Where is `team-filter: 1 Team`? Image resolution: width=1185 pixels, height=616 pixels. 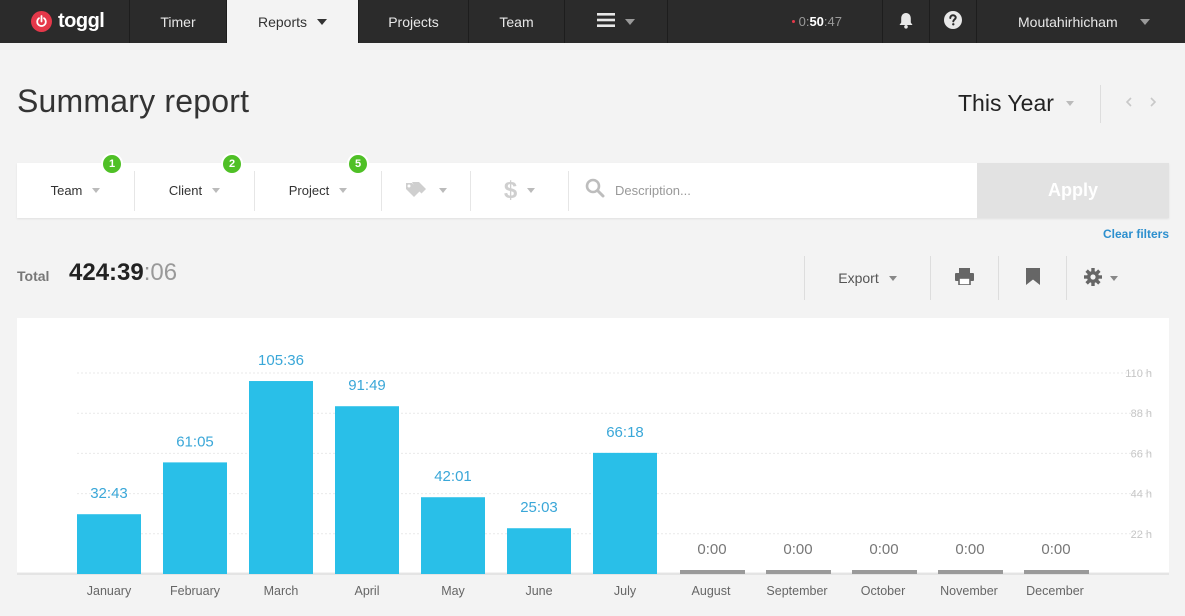 team-filter: 1 Team is located at coordinates (76, 181).